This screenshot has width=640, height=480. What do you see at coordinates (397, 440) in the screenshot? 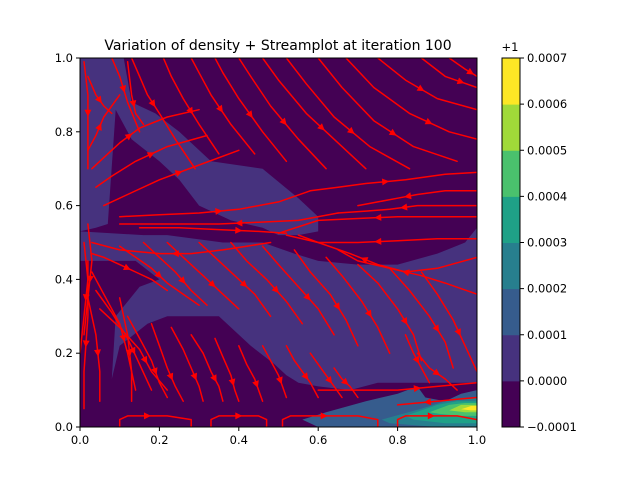
I see `x-tick-label: 0.8` at bounding box center [397, 440].